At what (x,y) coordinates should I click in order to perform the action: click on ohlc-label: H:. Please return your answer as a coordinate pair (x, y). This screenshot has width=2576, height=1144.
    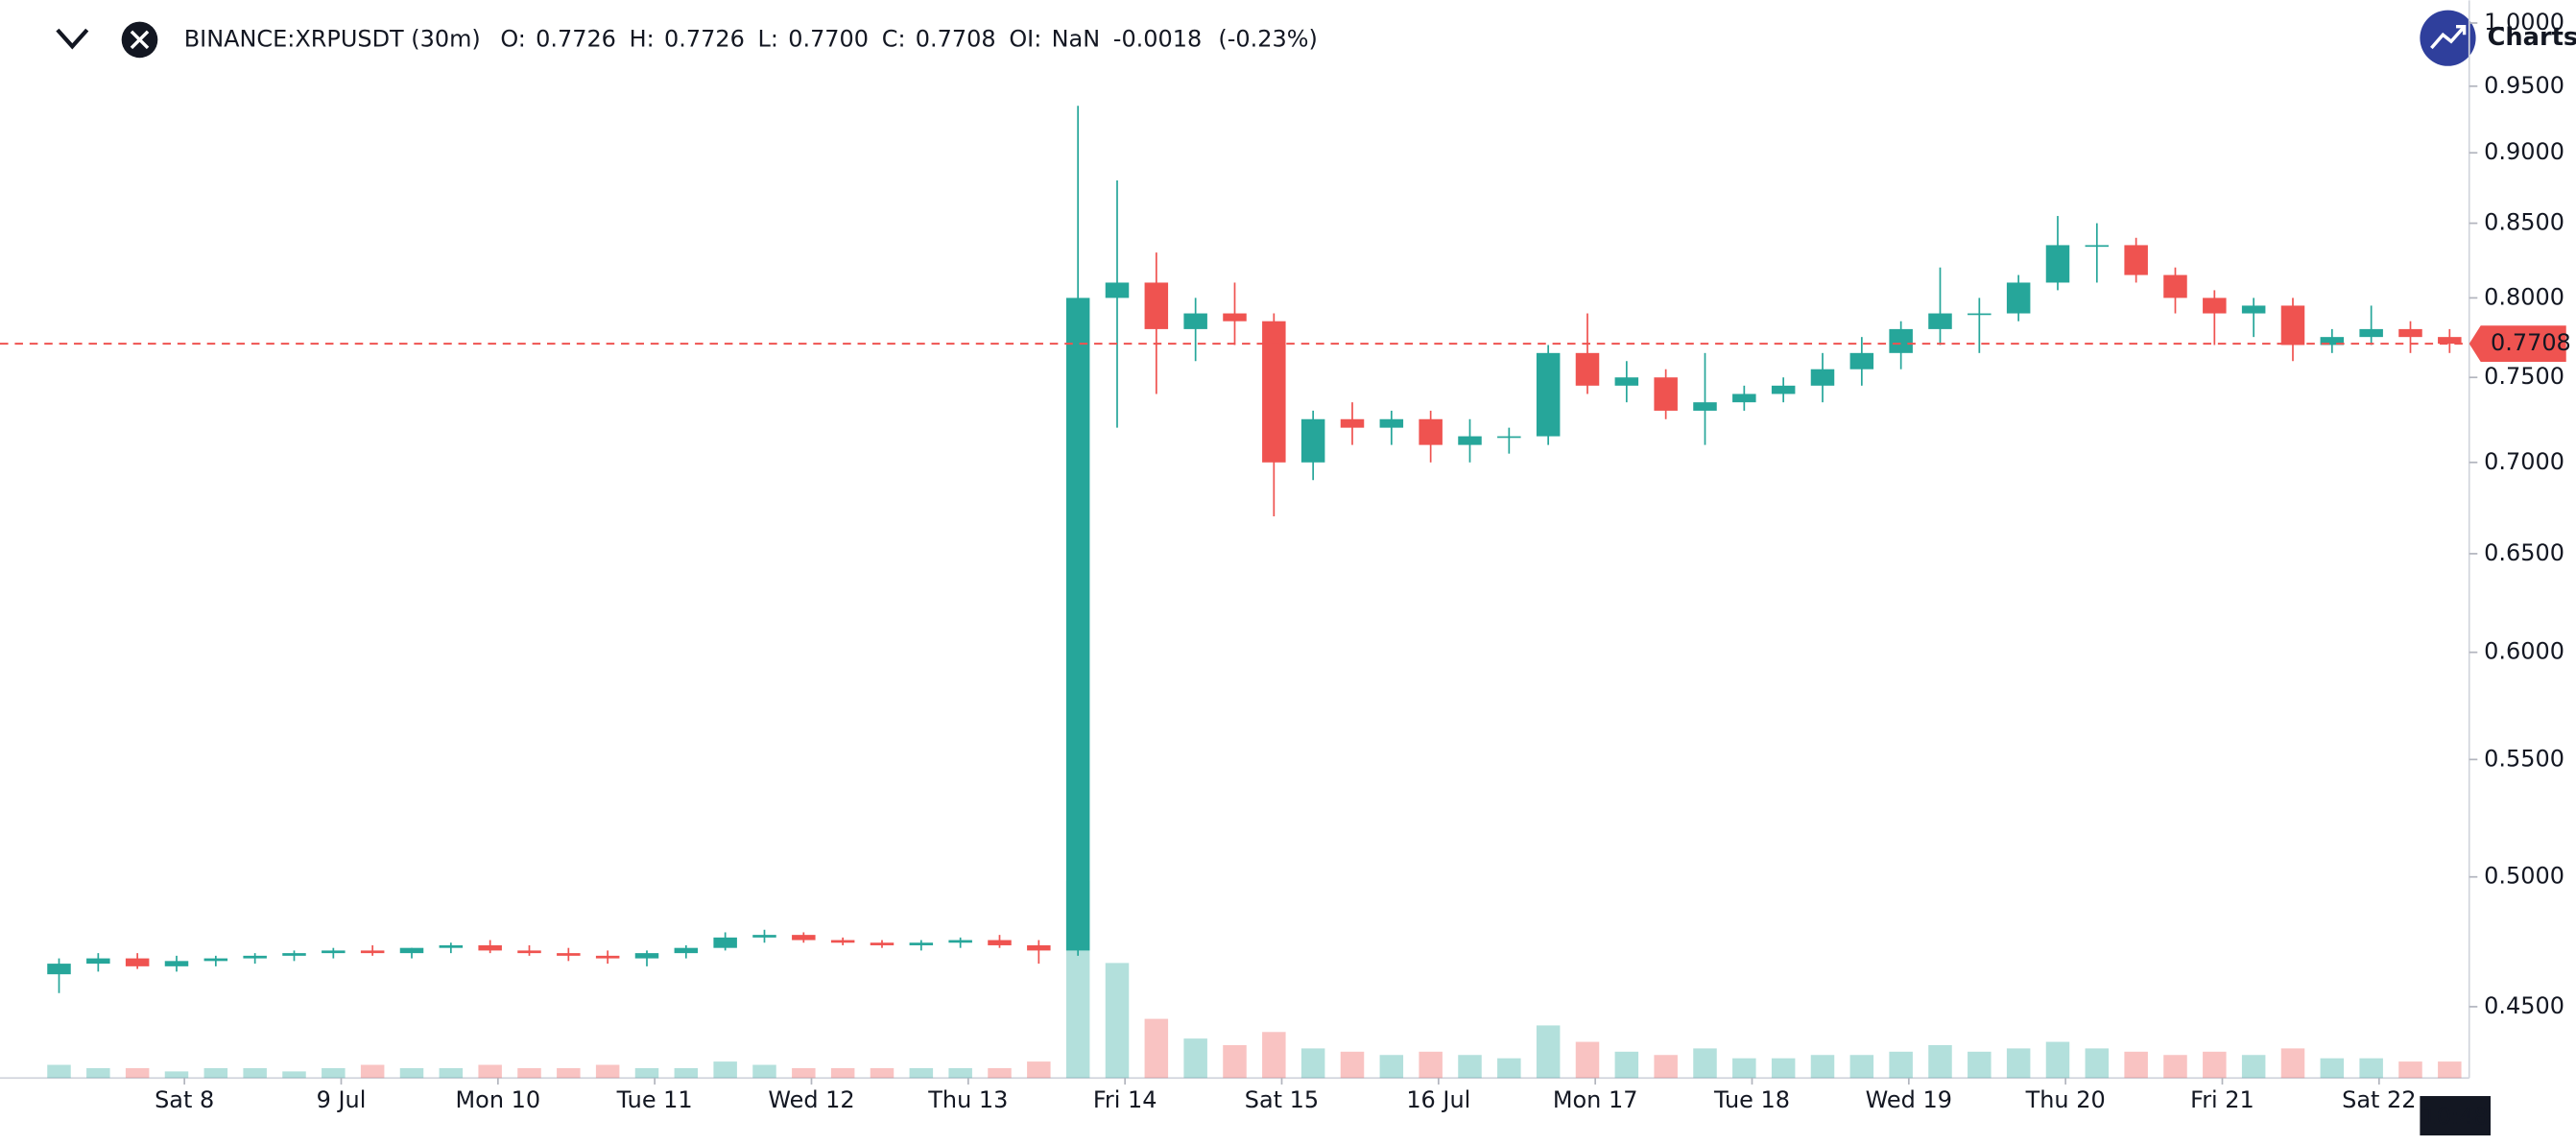
    Looking at the image, I should click on (642, 38).